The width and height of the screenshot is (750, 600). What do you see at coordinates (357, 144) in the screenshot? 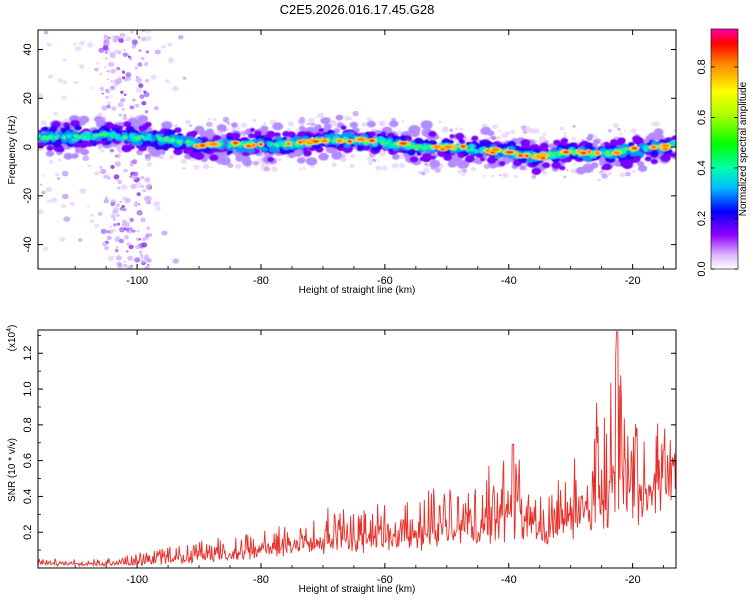
I see `spectral-ridge` at bounding box center [357, 144].